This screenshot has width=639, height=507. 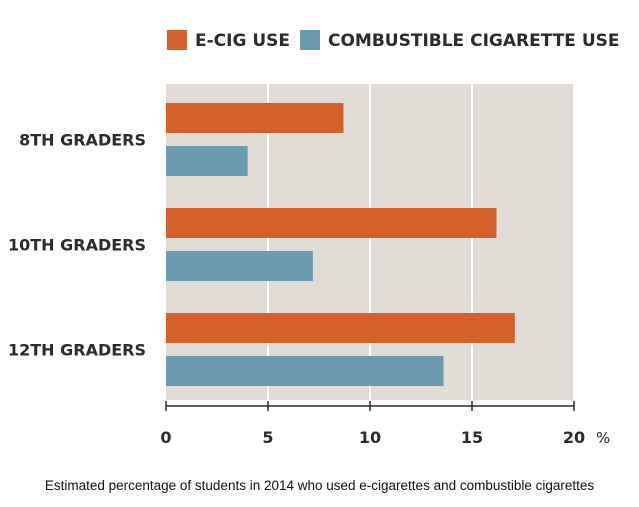 I want to click on x-tick-label-10: 10, so click(x=370, y=437).